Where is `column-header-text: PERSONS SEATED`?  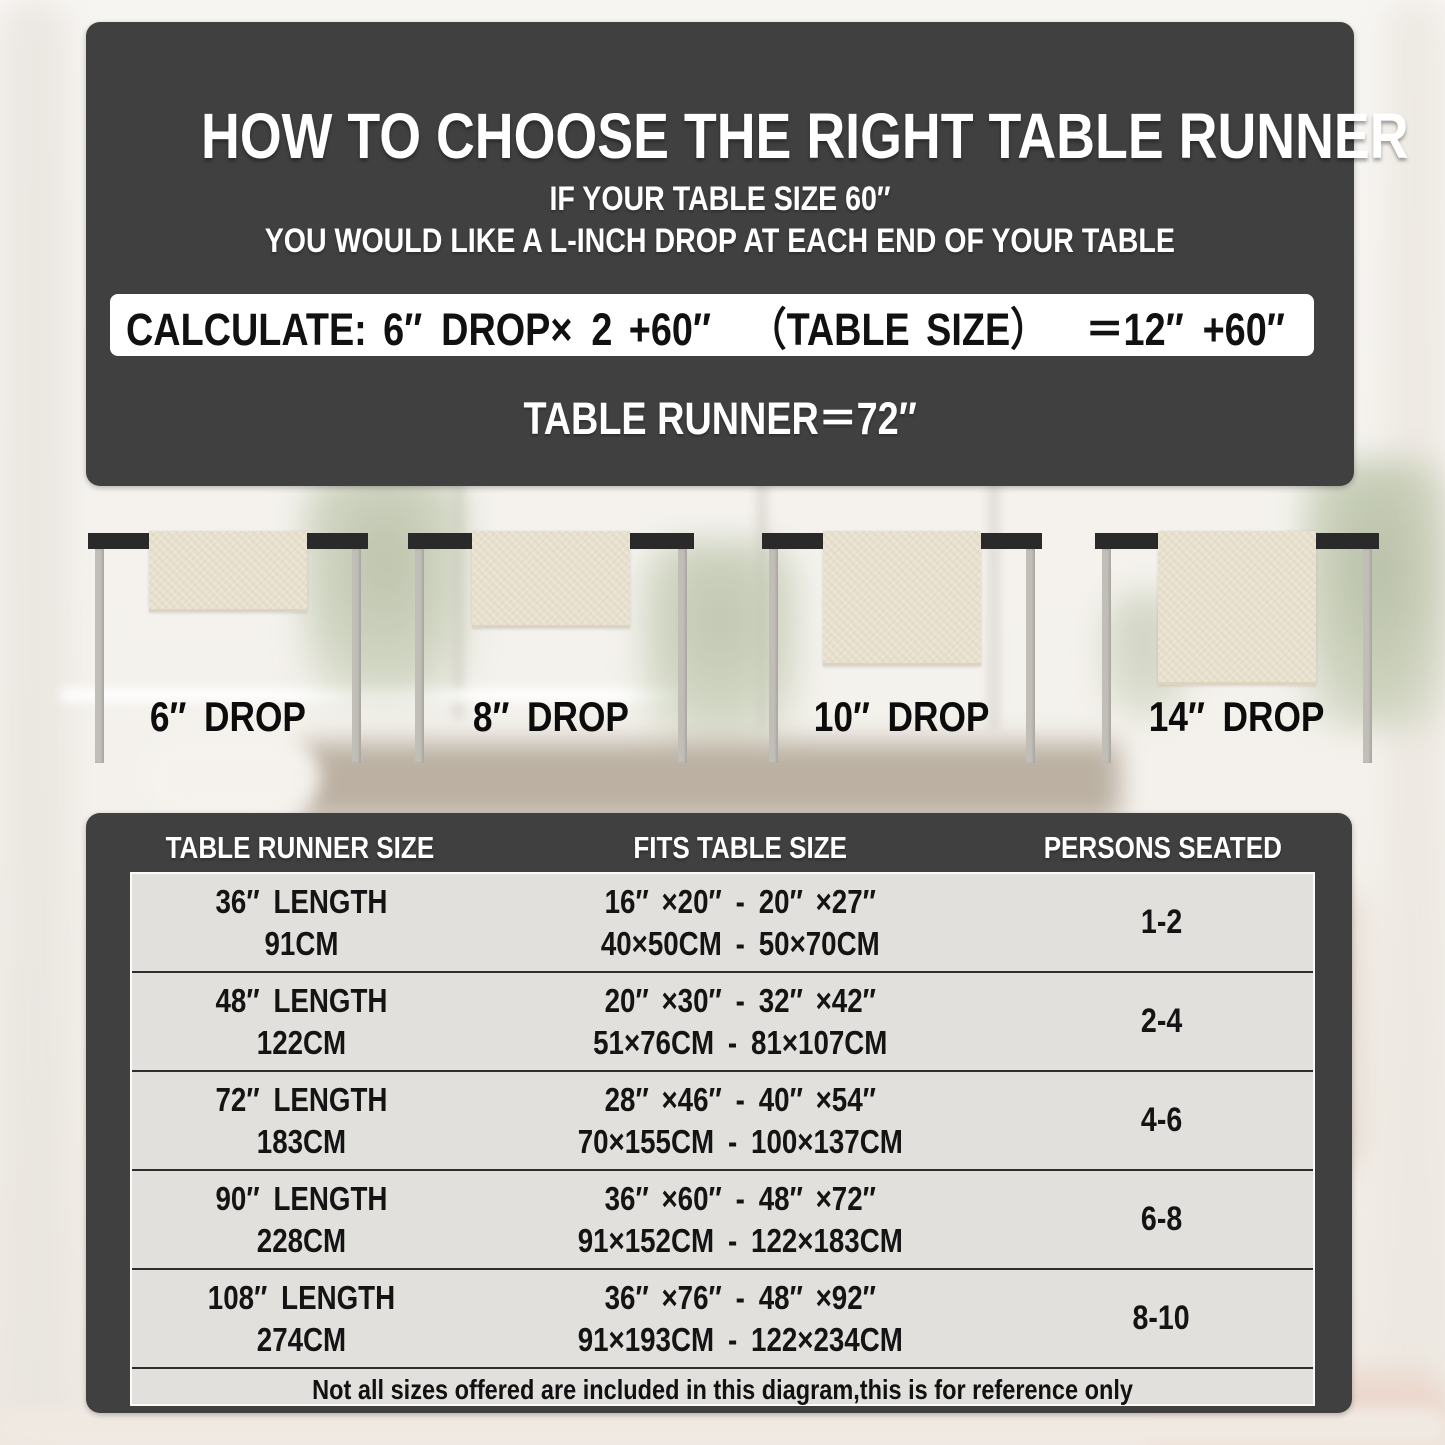 column-header-text: PERSONS SEATED is located at coordinates (1162, 847).